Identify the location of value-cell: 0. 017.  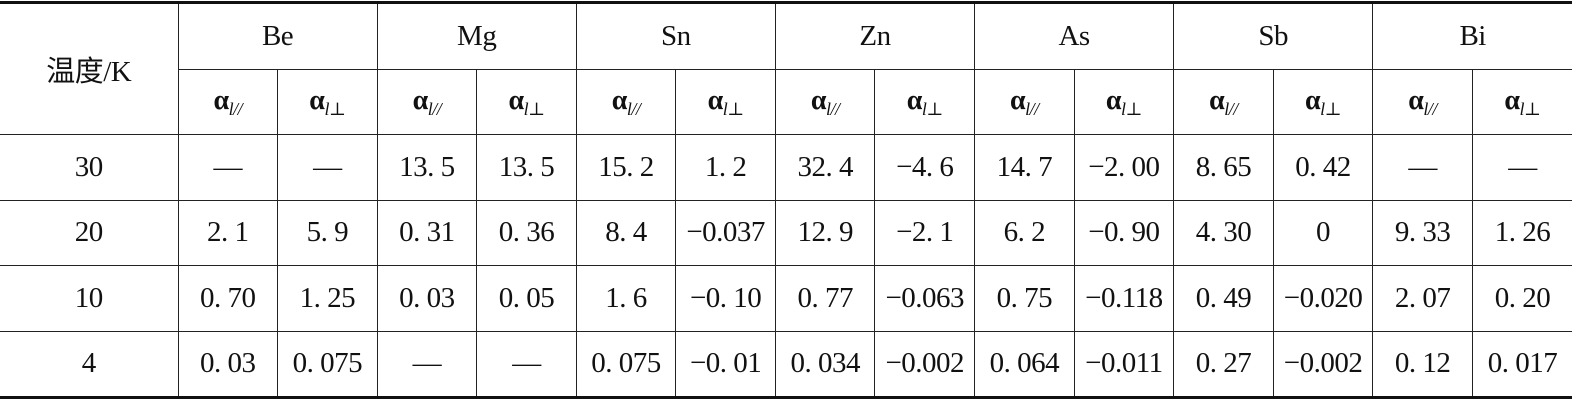
(1521, 364).